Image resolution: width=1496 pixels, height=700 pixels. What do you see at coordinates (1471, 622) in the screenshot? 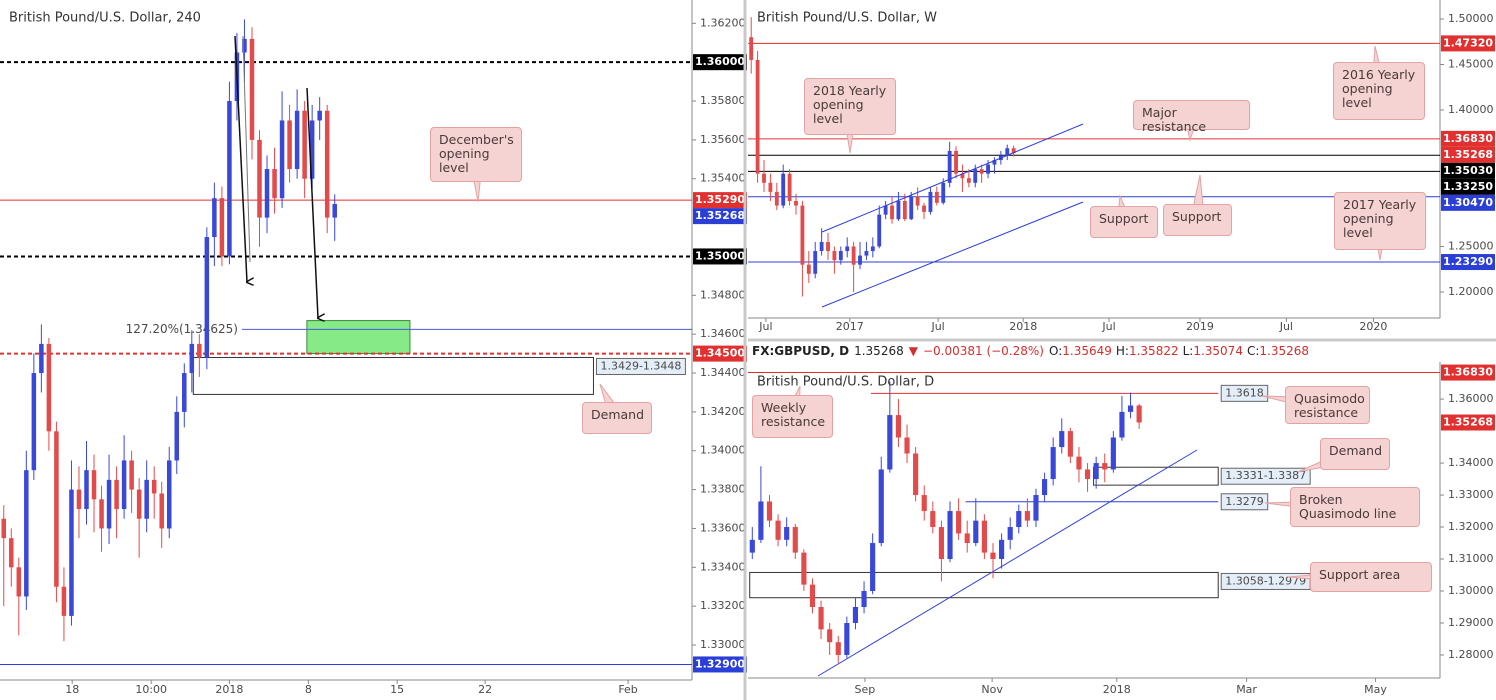
I see `y-tick-label: 1.29000` at bounding box center [1471, 622].